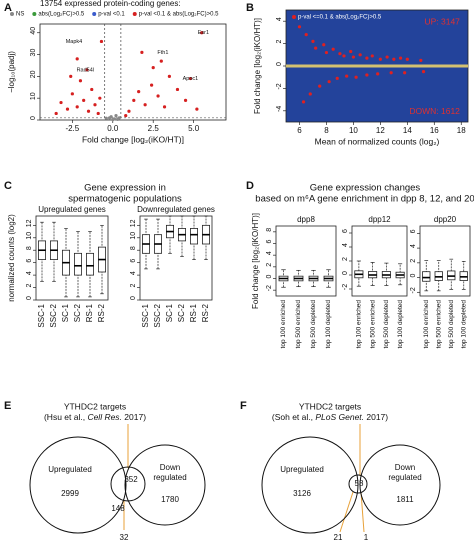 Image resolution: width=474 pixels, height=545 pixels. What do you see at coordinates (125, 199) in the screenshot?
I see `panel-title: spermatogenic populations` at bounding box center [125, 199].